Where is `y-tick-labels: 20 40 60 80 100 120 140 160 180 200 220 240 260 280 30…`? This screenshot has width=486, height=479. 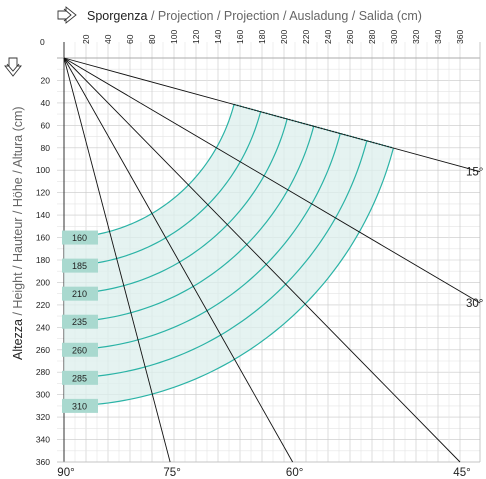 y-tick-labels: 20 40 60 80 100 120 140 160 180 200 220 240 260 280 30… is located at coordinates (43, 271).